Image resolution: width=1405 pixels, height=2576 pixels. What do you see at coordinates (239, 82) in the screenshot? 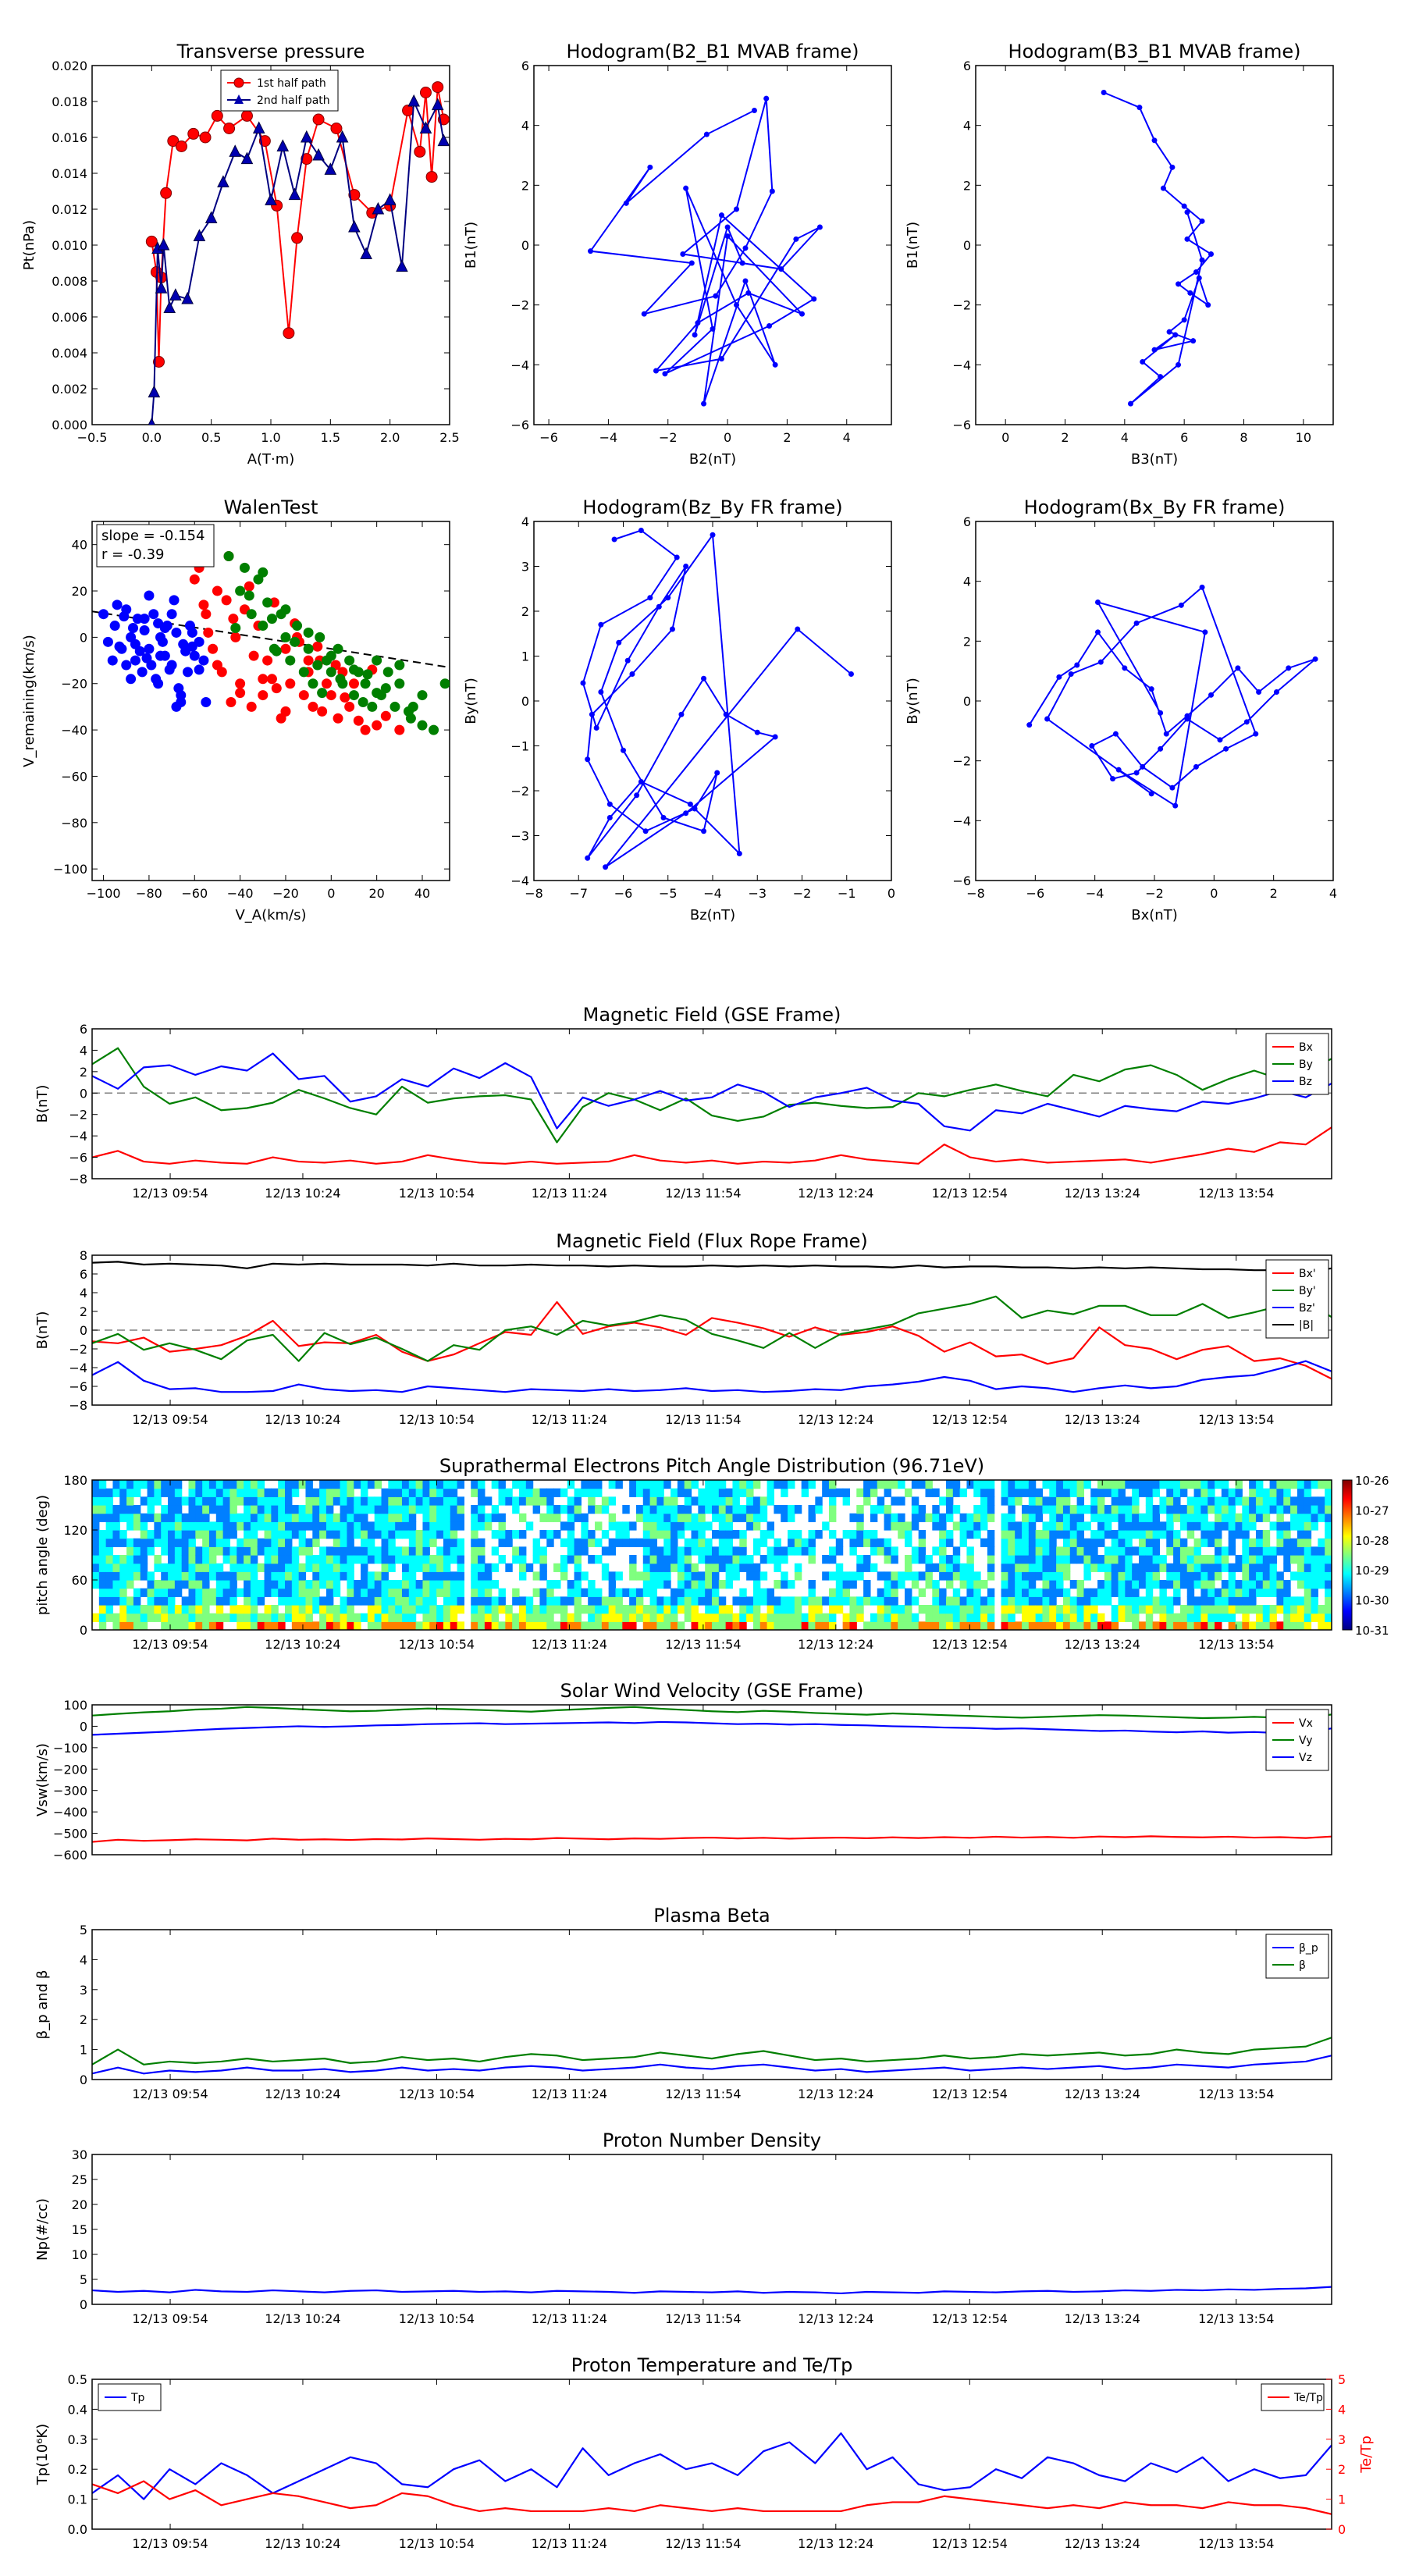
I see `legend-marker` at bounding box center [239, 82].